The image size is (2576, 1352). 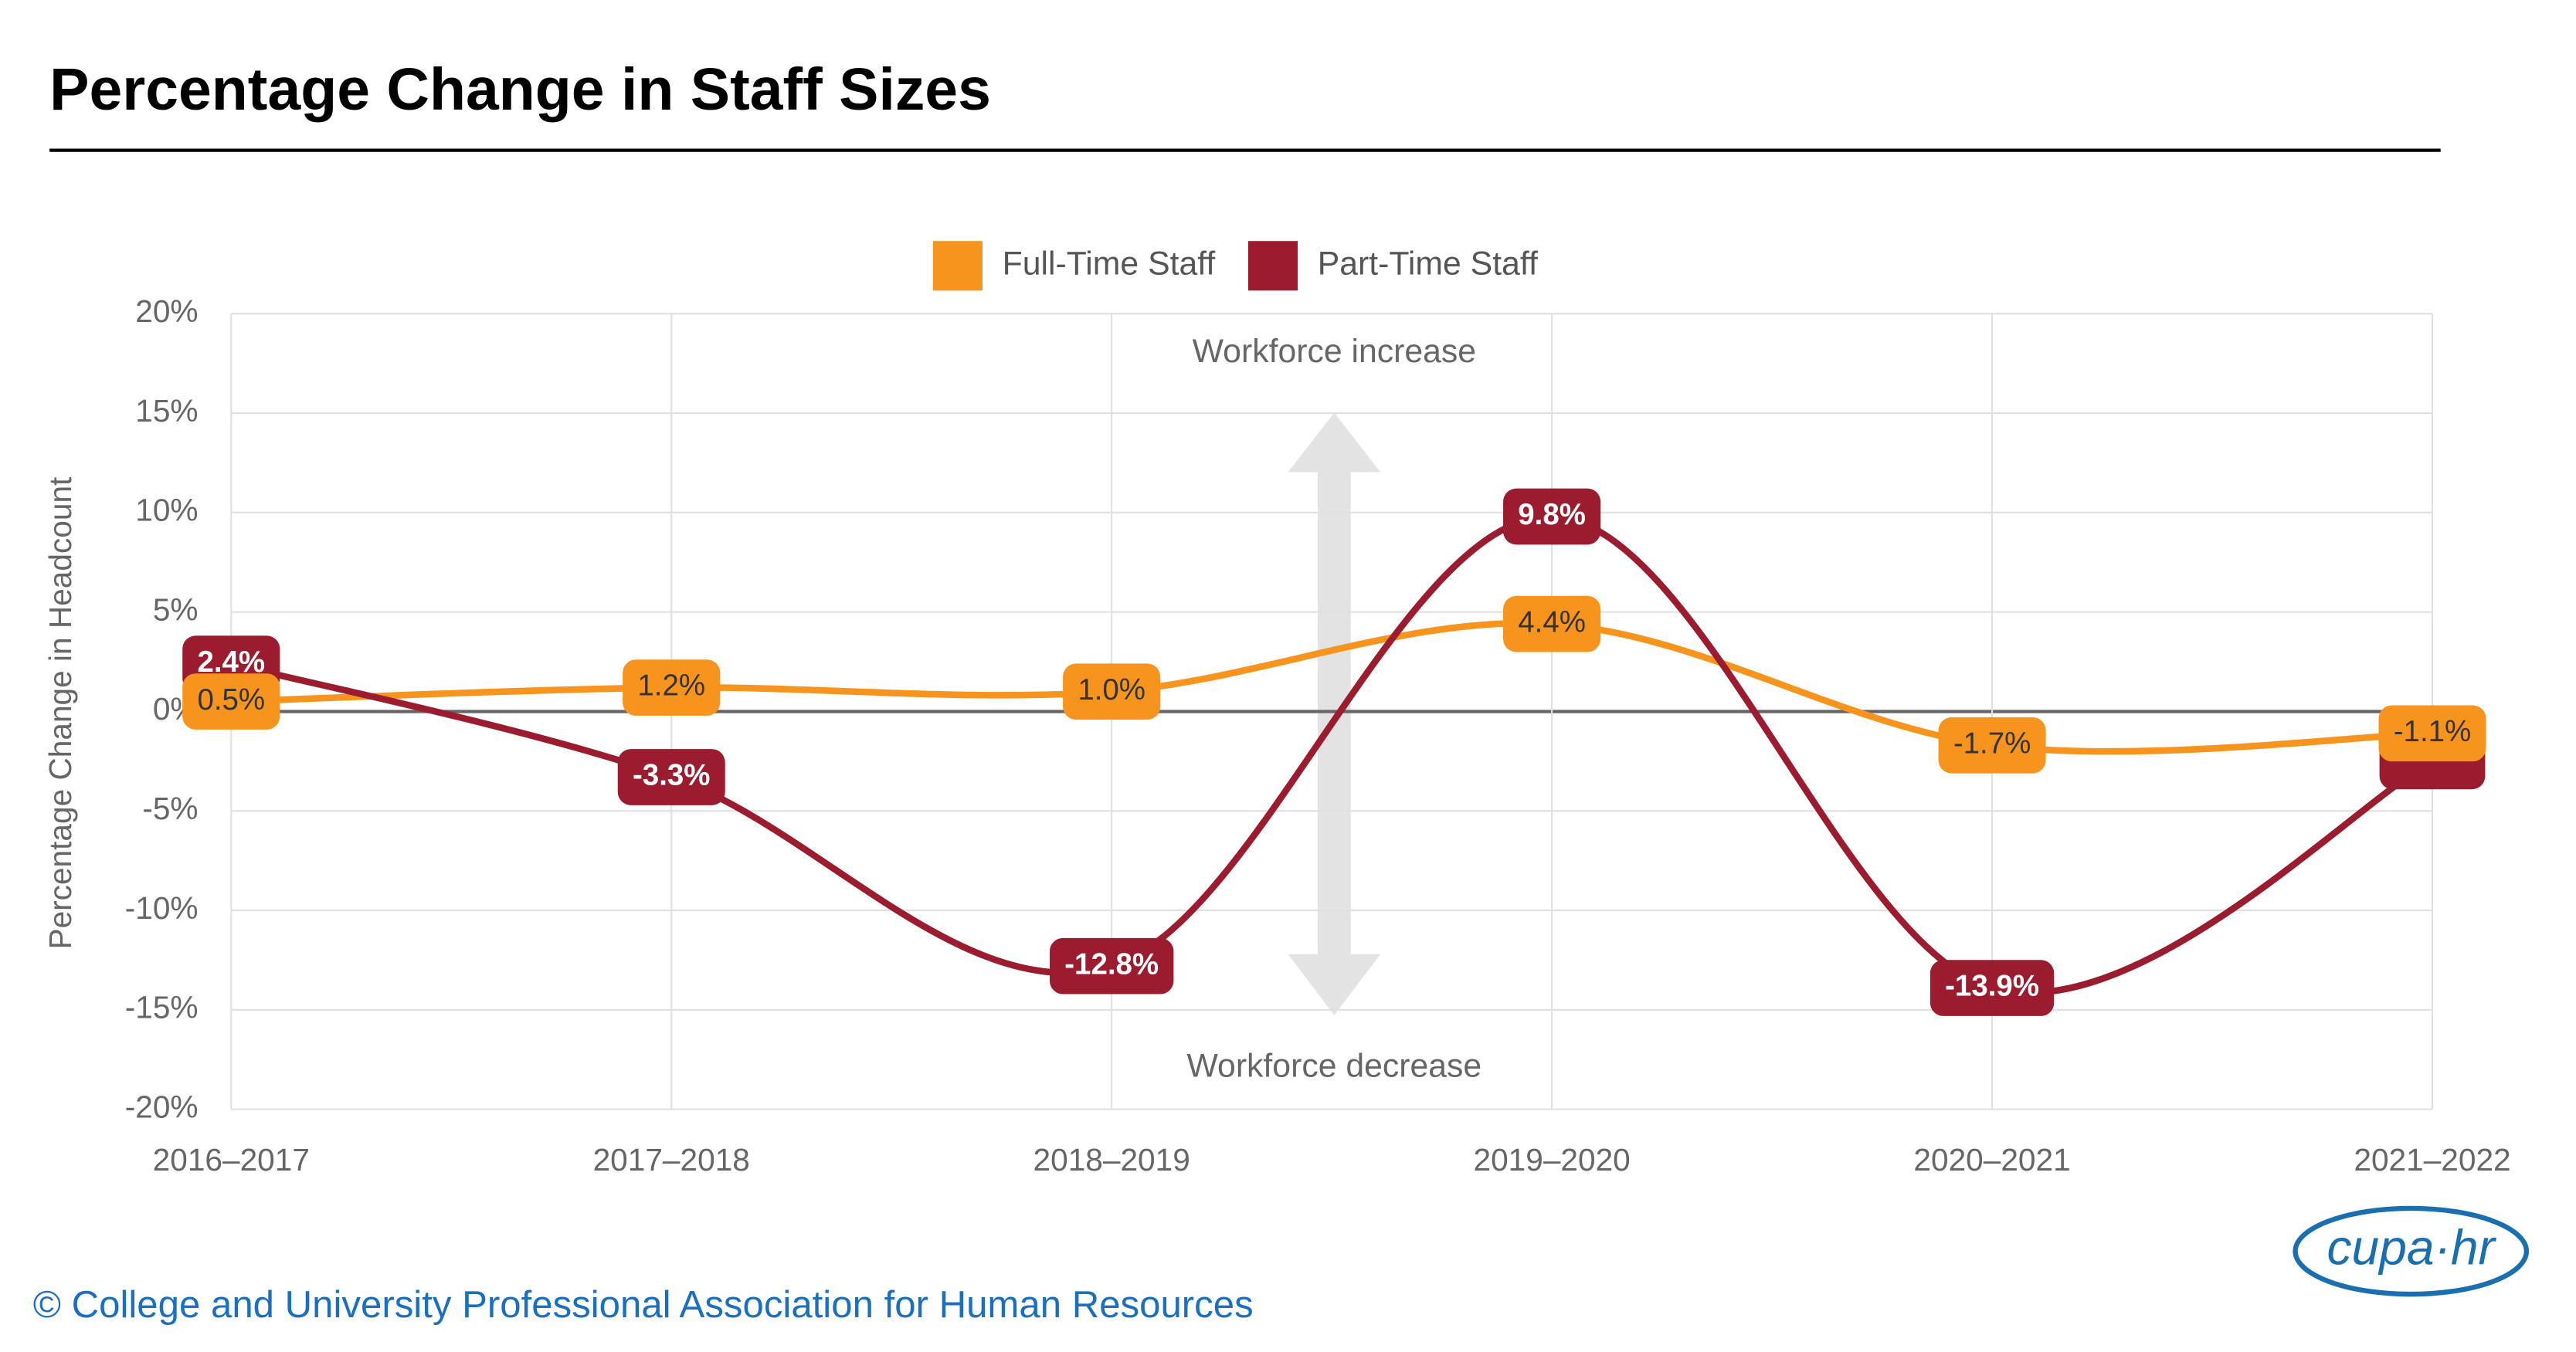 I want to click on x-tick-label: 2021–2022, so click(x=2432, y=1159).